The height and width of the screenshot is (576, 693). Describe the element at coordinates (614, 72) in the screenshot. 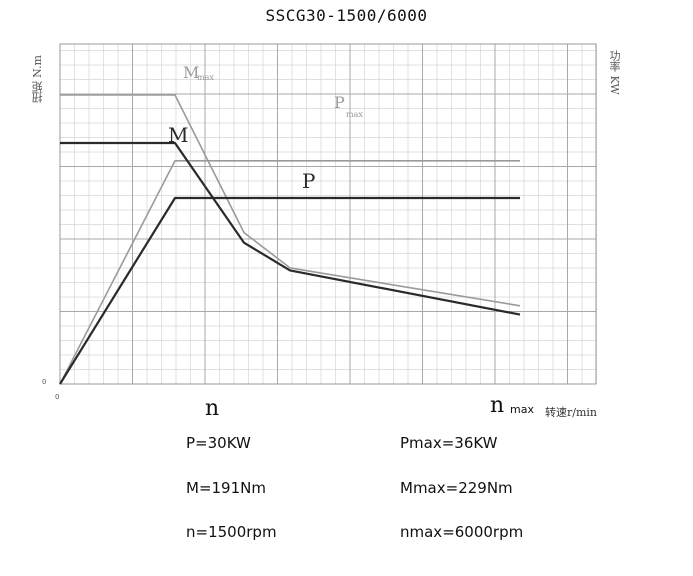

I see `y-axis-label-power: 功率 KW` at that location.